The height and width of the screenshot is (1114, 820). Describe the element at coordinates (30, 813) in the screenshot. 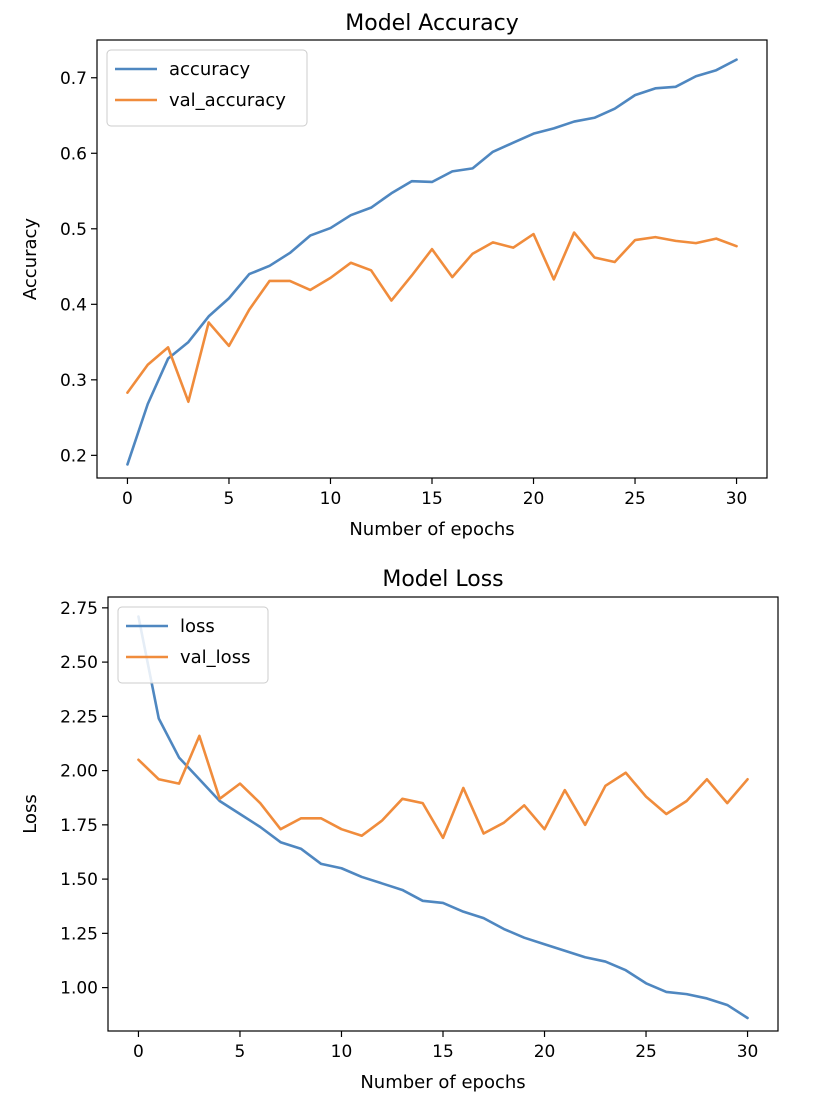

I see `loss-y-axis-label: Loss` at that location.